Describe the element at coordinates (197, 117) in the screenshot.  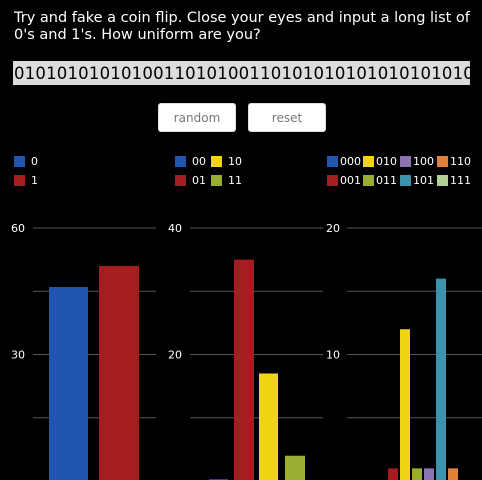
I see `random-button: random` at that location.